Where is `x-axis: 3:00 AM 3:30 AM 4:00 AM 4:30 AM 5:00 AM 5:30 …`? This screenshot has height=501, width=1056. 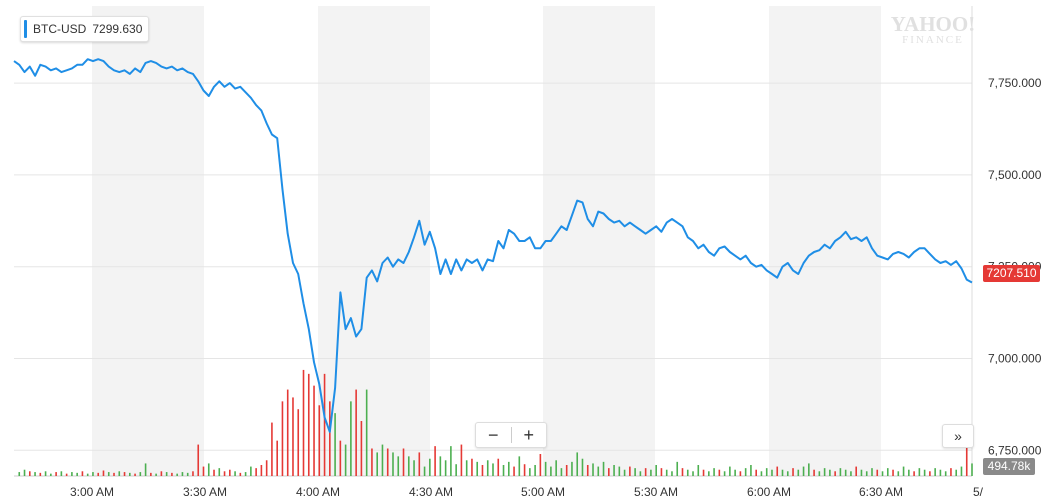
x-axis: 3:00 AM 3:30 AM 4:00 AM 4:30 AM 5:00 AM 5:30 … is located at coordinates (527, 492).